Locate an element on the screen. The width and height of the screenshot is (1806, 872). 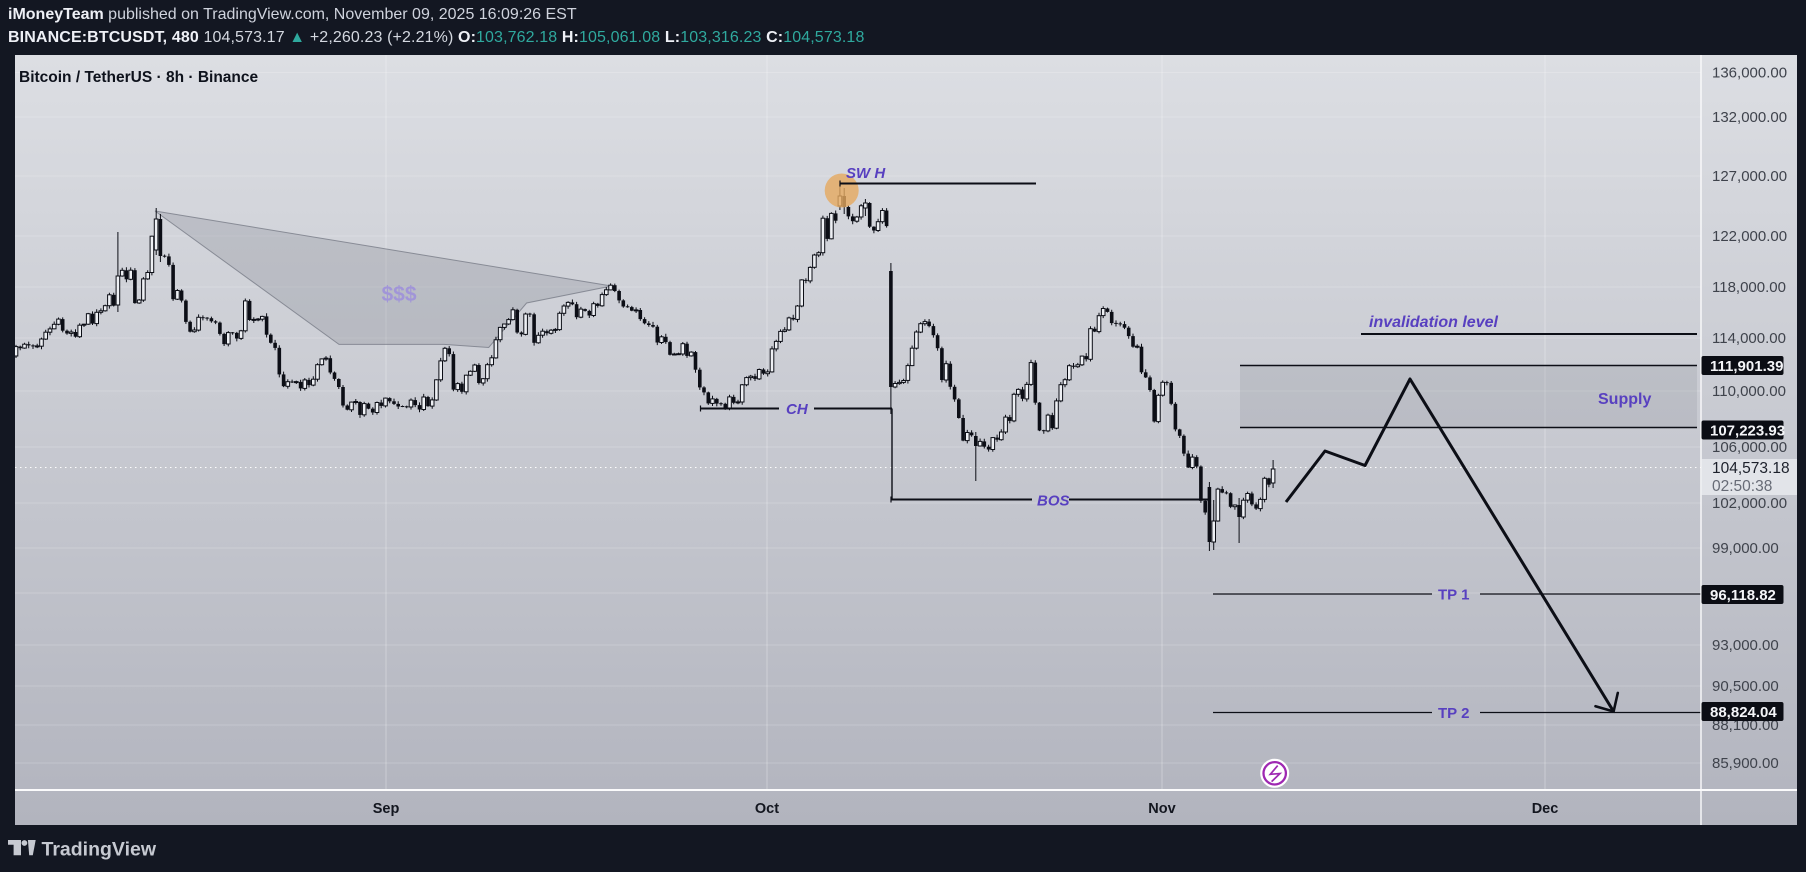
svg-text: Supply is located at coordinates (1624, 399).